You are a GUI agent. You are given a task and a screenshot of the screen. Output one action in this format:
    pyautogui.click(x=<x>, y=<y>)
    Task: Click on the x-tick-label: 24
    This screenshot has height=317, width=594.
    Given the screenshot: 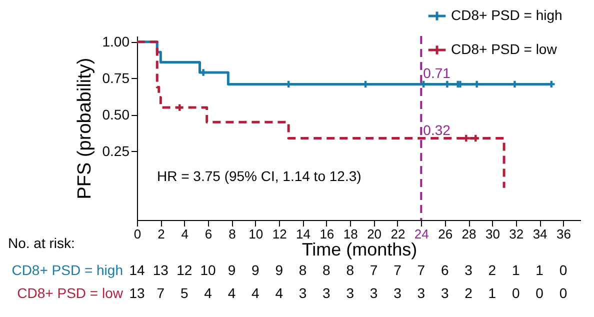 What is the action you would take?
    pyautogui.click(x=421, y=234)
    